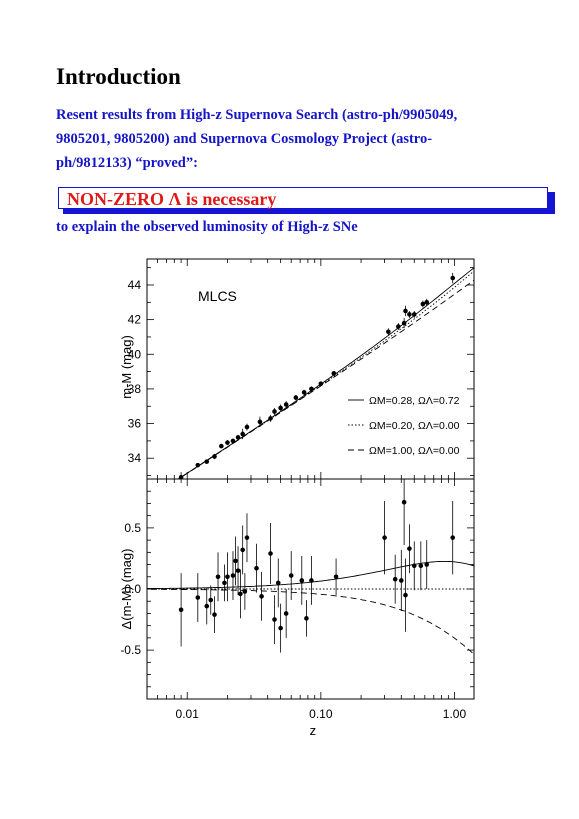  What do you see at coordinates (132, 528) in the screenshot?
I see `y-tick-label: 0.5` at bounding box center [132, 528].